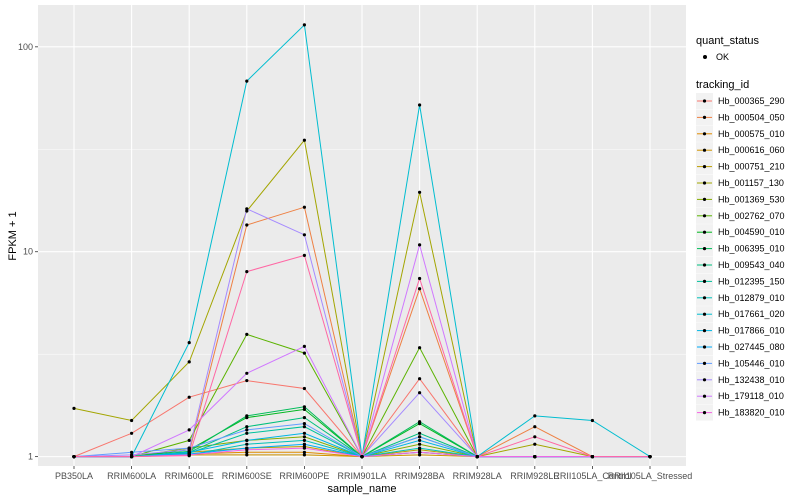  Describe the element at coordinates (534, 476) in the screenshot. I see `x-tick-label: RRIM928LE` at that location.